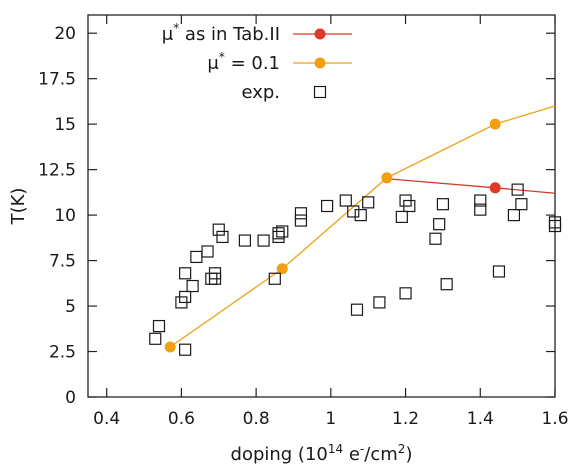 The height and width of the screenshot is (470, 586). I want to click on y-tick-label: 17.5, so click(57, 80).